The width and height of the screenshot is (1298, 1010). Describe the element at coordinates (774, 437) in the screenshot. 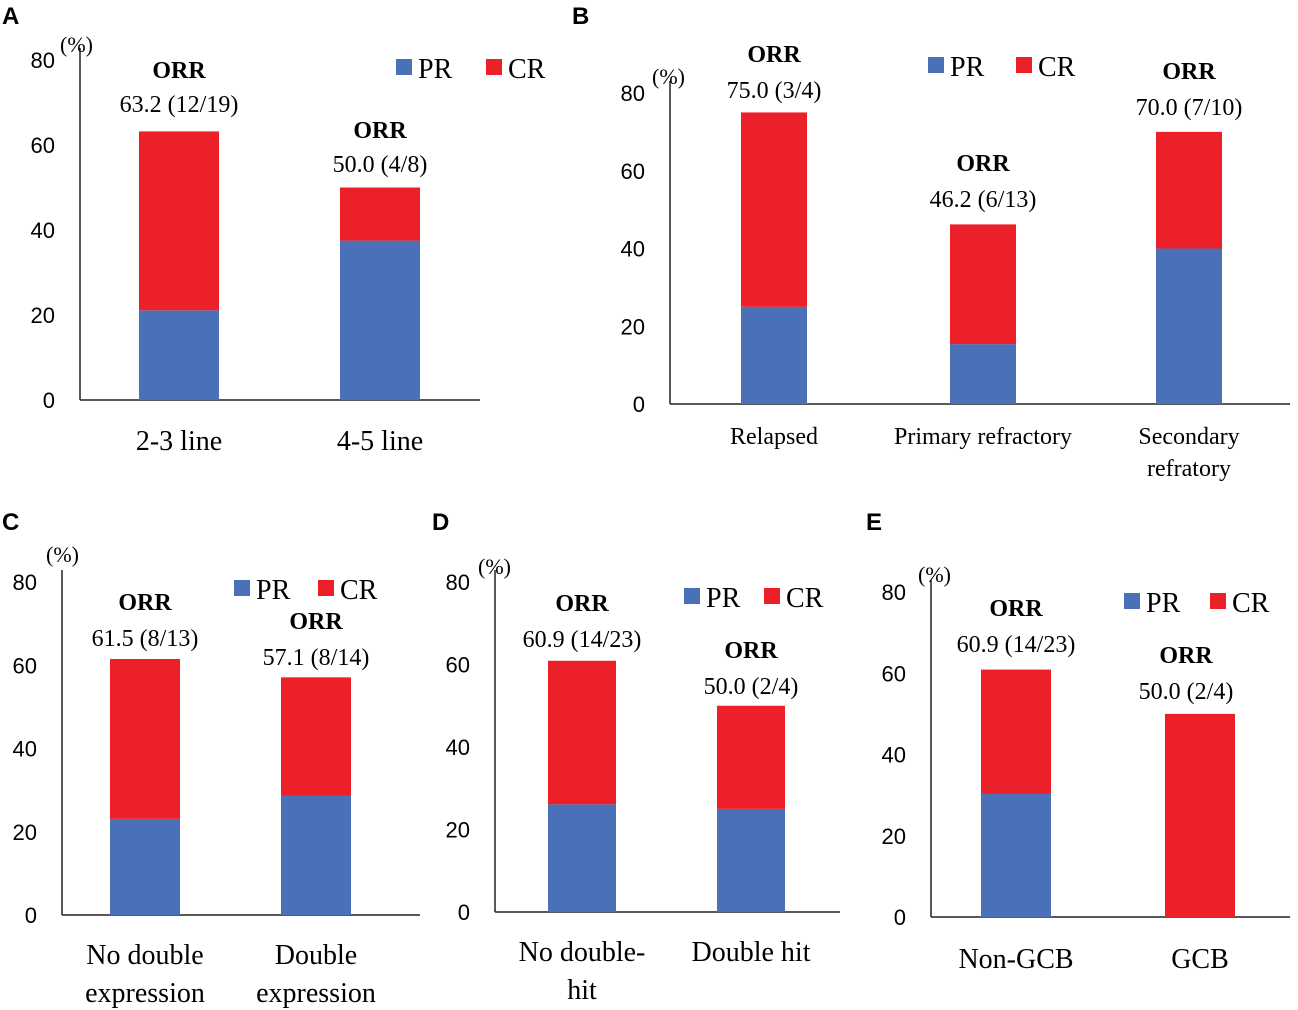

I see `x-category-label: Relapsed` at that location.